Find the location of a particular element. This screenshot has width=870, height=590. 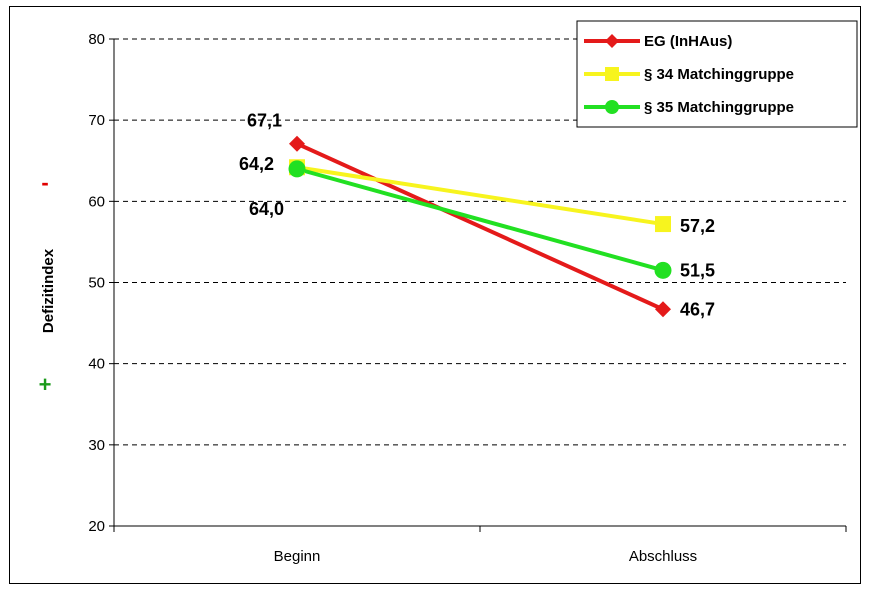

x-tick-label: Beginn is located at coordinates (297, 556).